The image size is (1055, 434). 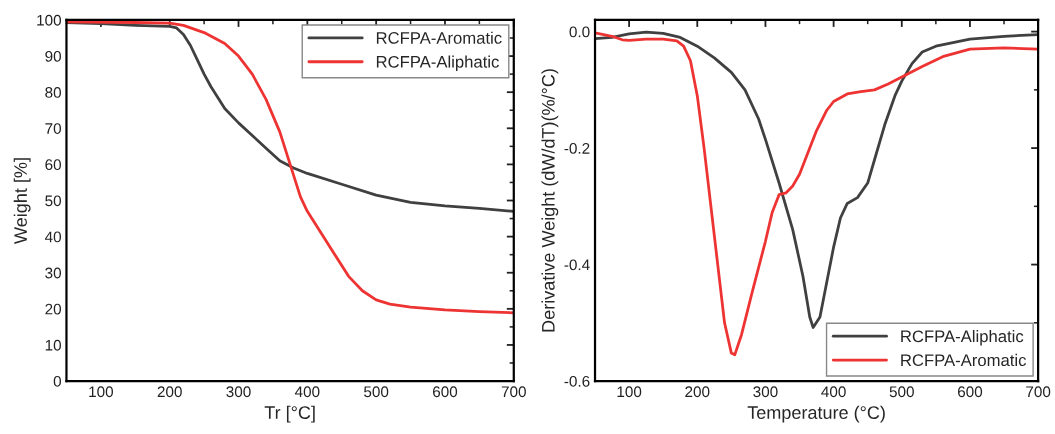 I want to click on y-tick-label: -0.4, so click(x=577, y=265).